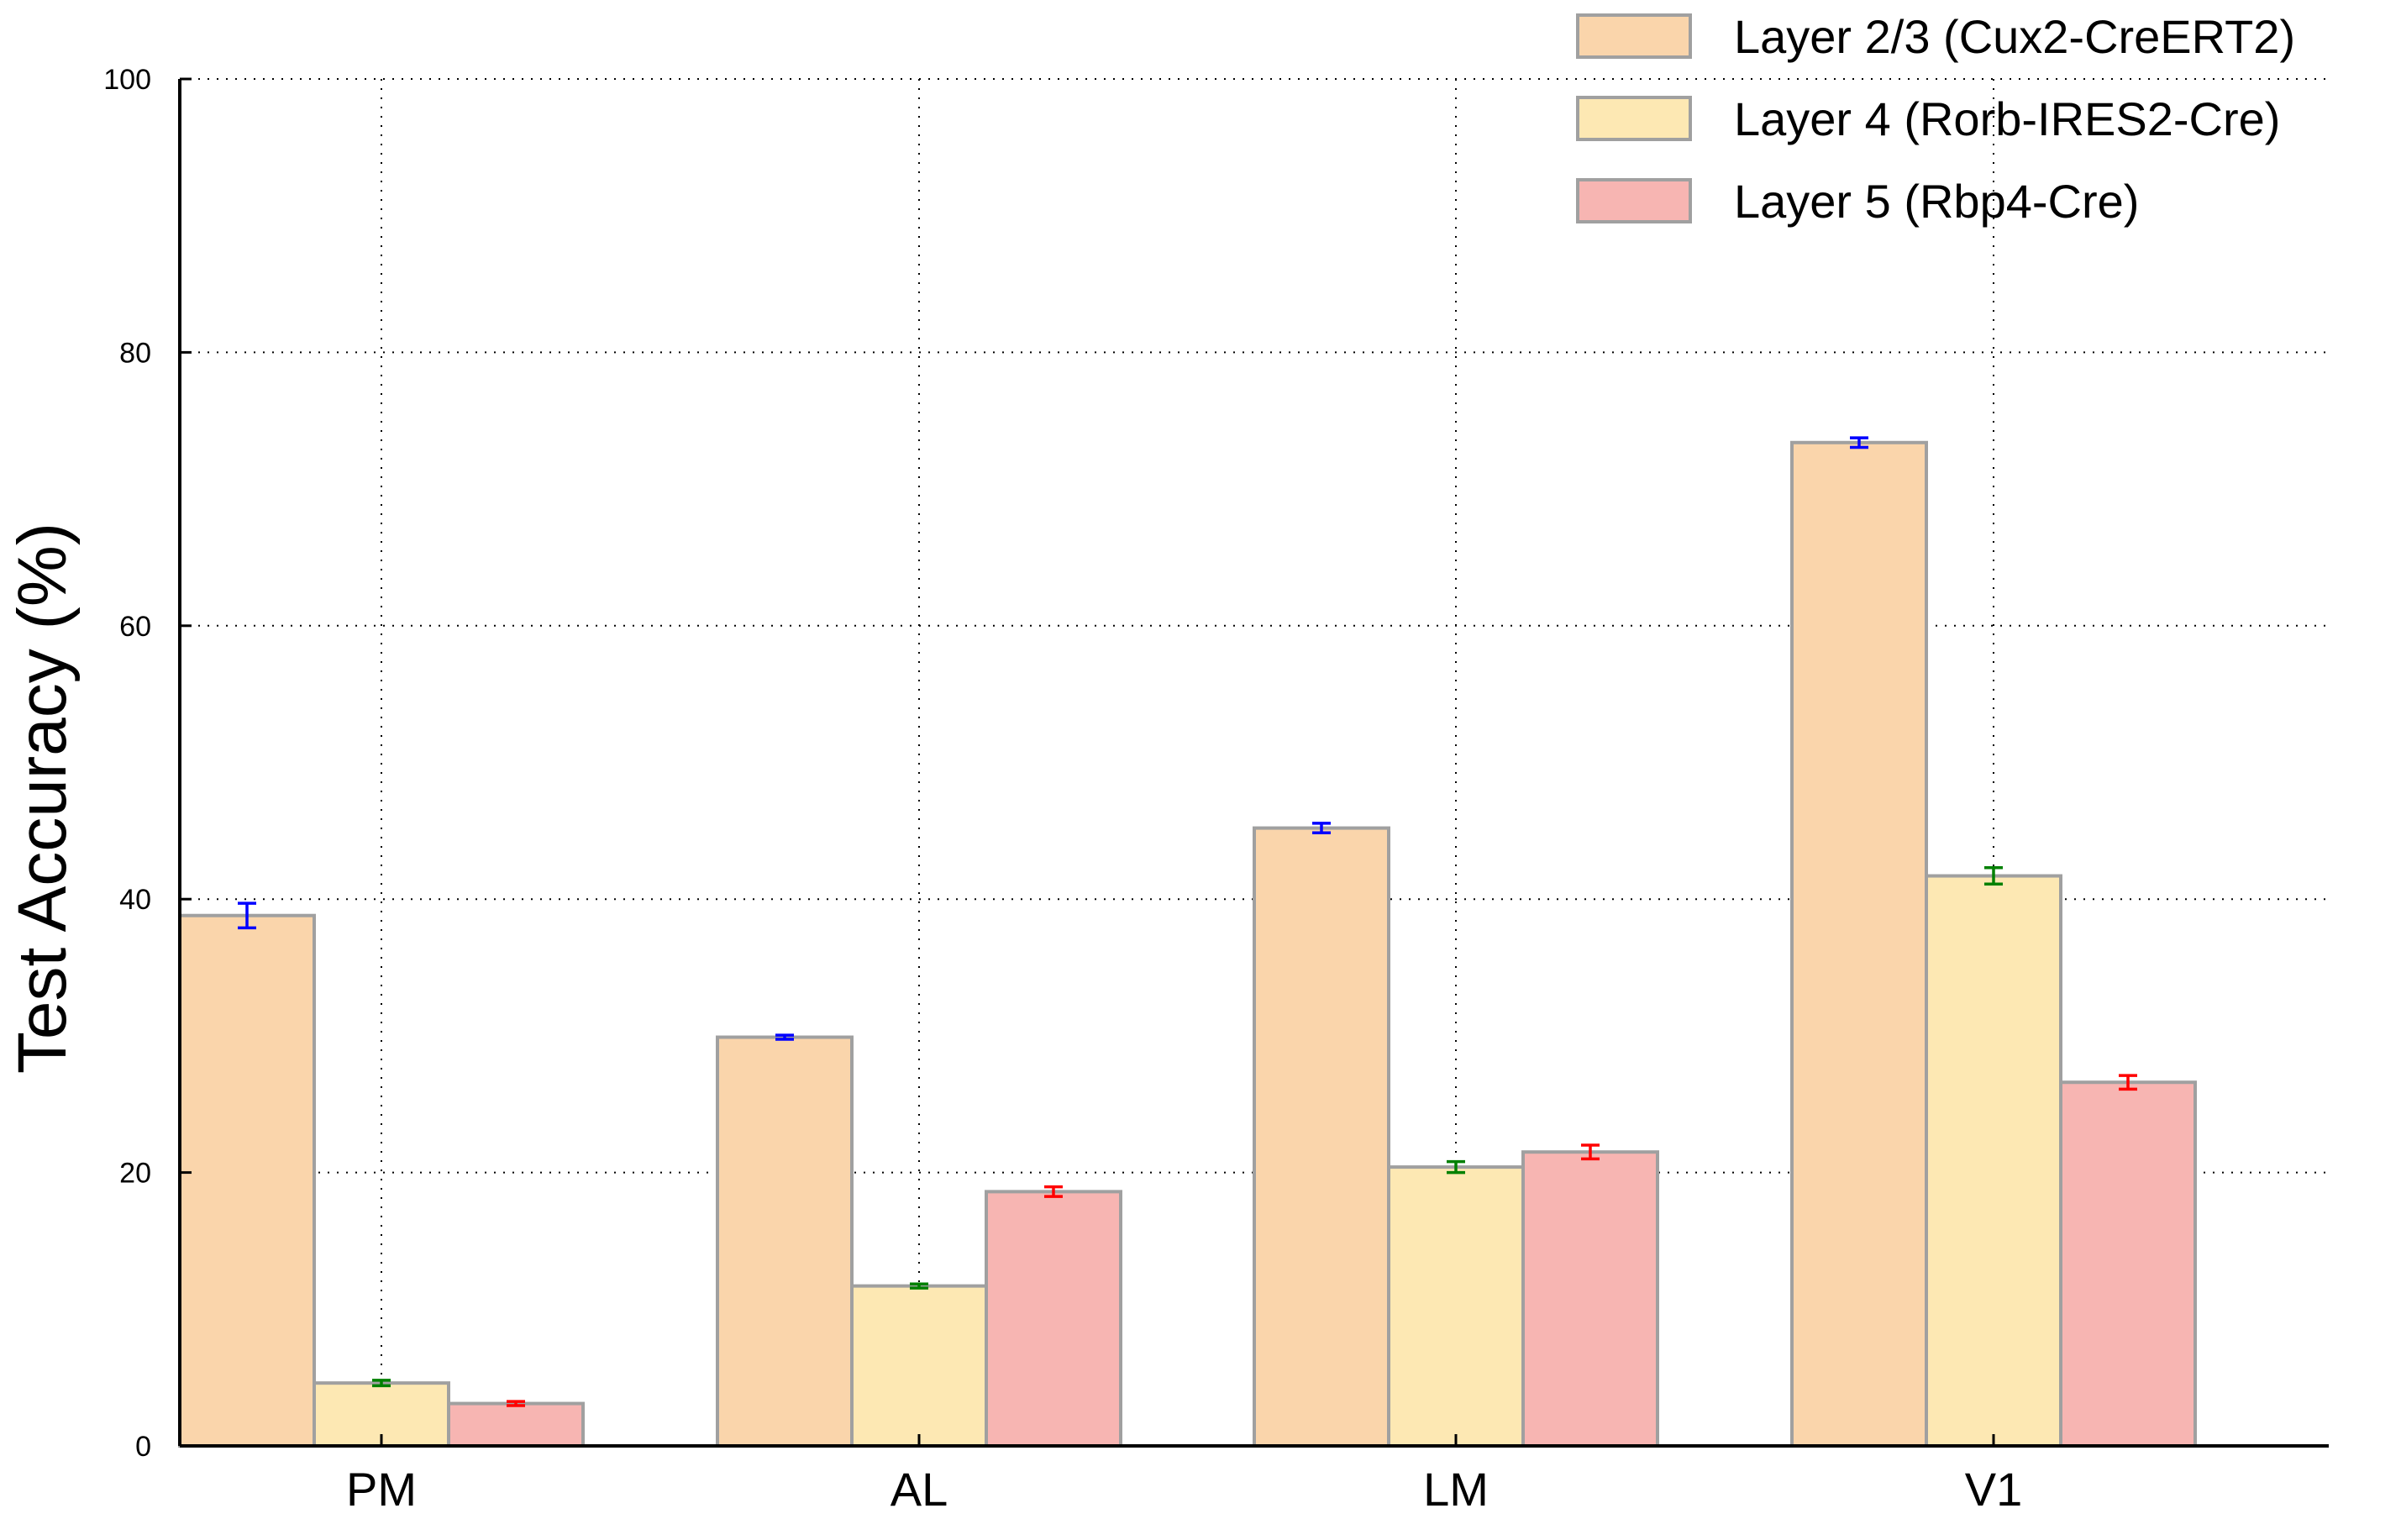 Image resolution: width=2401 pixels, height=1540 pixels. What do you see at coordinates (1994, 1490) in the screenshot?
I see `x-tick-label-V1: V1` at bounding box center [1994, 1490].